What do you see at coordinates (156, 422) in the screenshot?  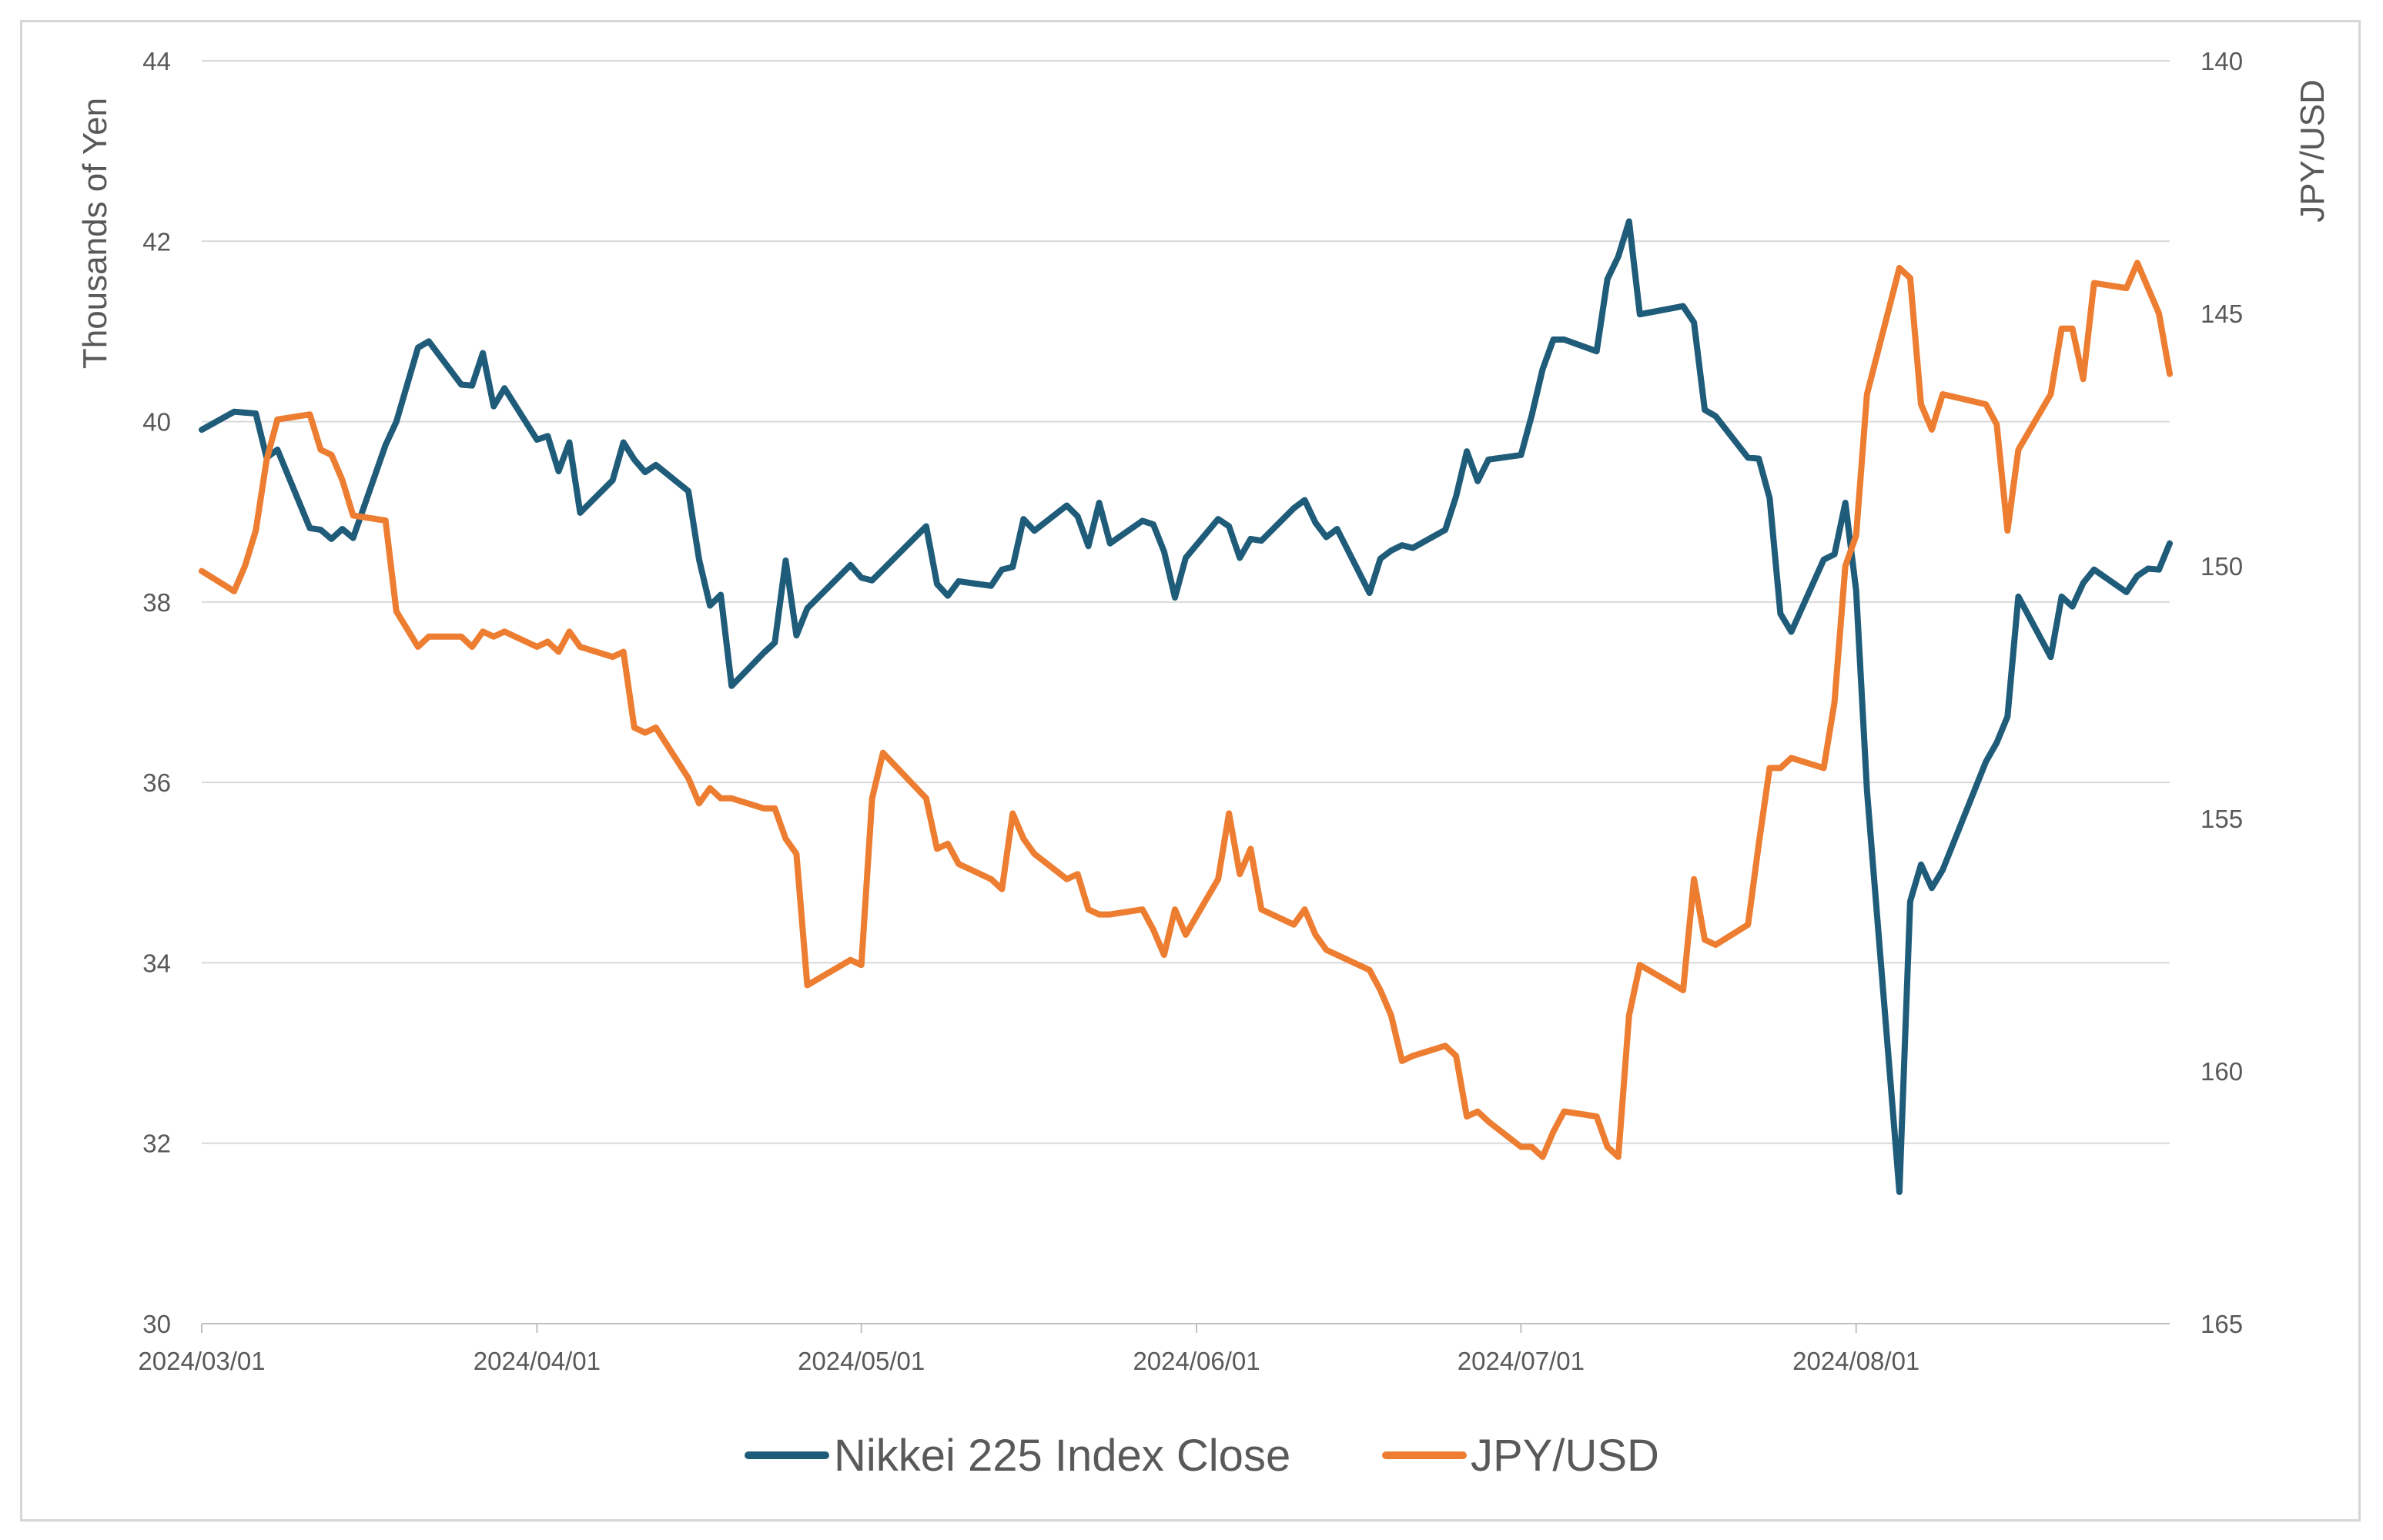 I see `y-left-tick-label: 40` at bounding box center [156, 422].